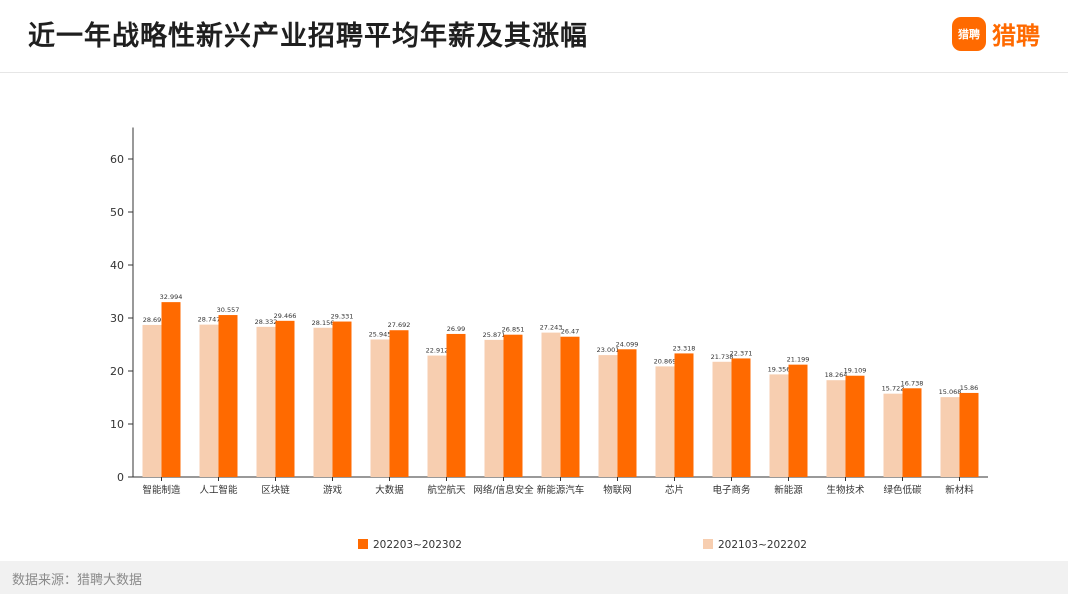 Image resolution: width=1068 pixels, height=594 pixels. What do you see at coordinates (209, 320) in the screenshot?
I see `data-label-previous: 28.747` at bounding box center [209, 320].